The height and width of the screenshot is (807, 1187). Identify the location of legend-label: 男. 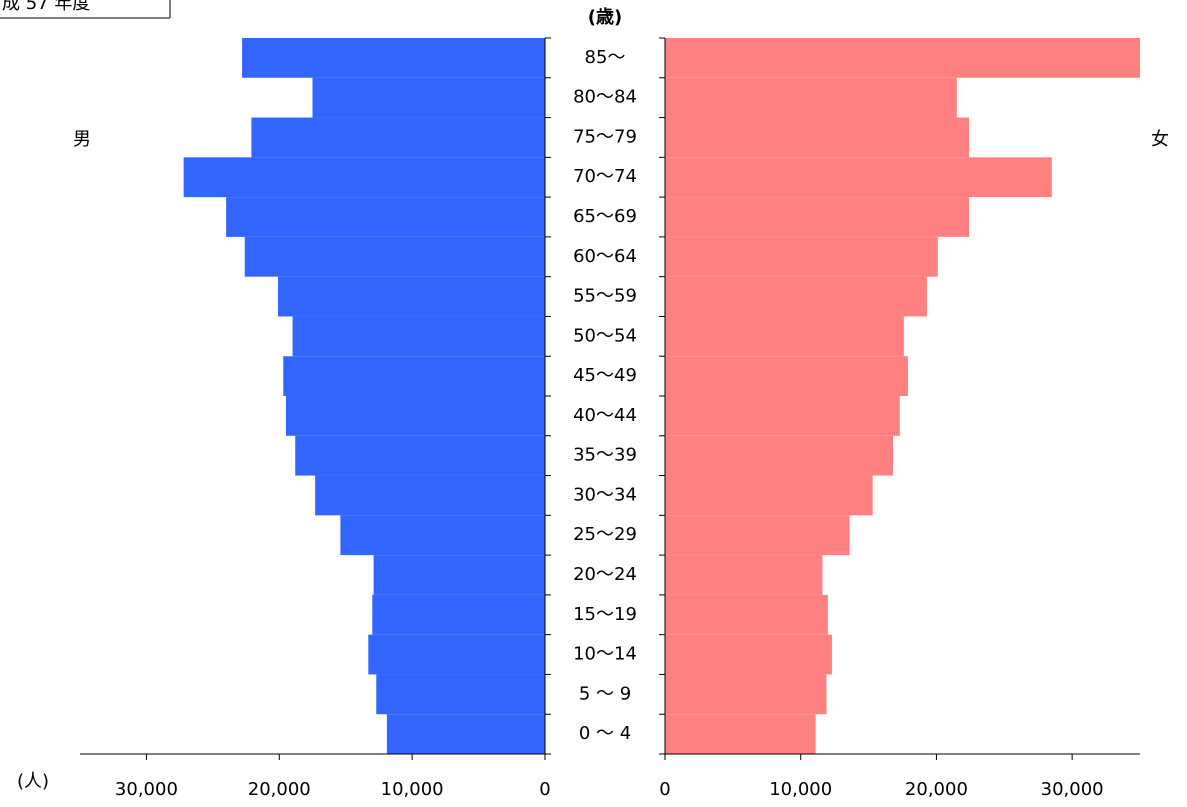
(82, 139).